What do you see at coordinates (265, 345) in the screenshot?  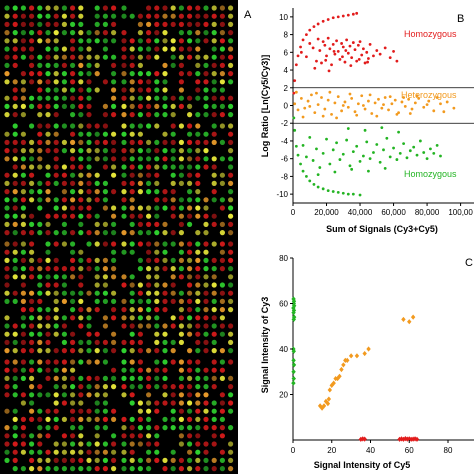 I see `chart-c-y-axis-label: Signal Intensity of Cy3` at bounding box center [265, 345].